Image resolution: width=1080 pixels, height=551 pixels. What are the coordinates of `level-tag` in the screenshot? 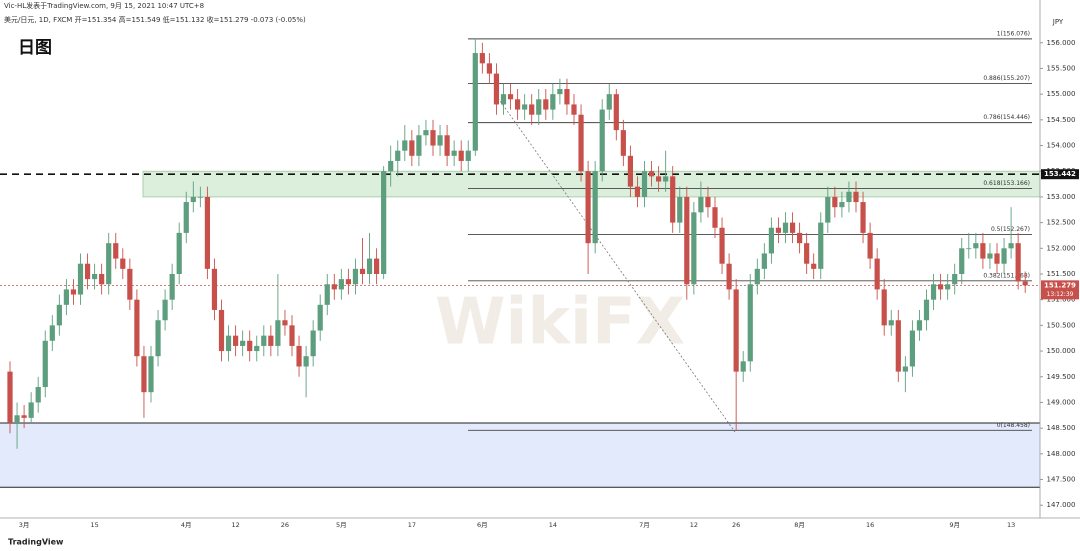 It's located at (1060, 174).